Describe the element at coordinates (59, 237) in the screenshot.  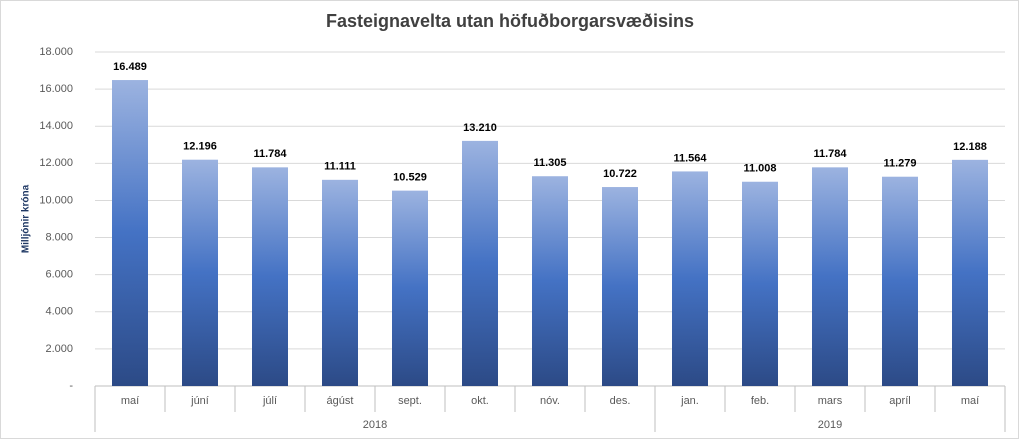
I see `y-tick-label: 8.000` at that location.